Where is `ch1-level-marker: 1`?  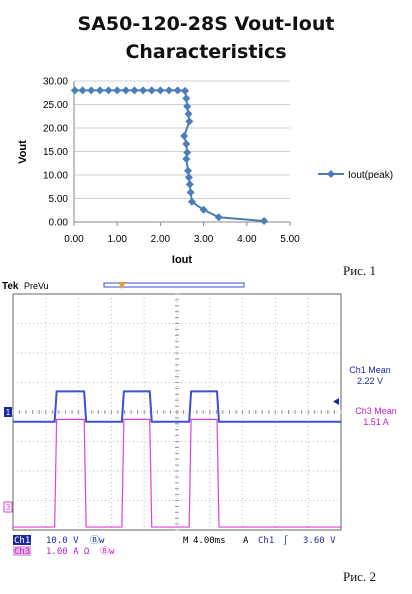 ch1-level-marker: 1 is located at coordinates (8, 412).